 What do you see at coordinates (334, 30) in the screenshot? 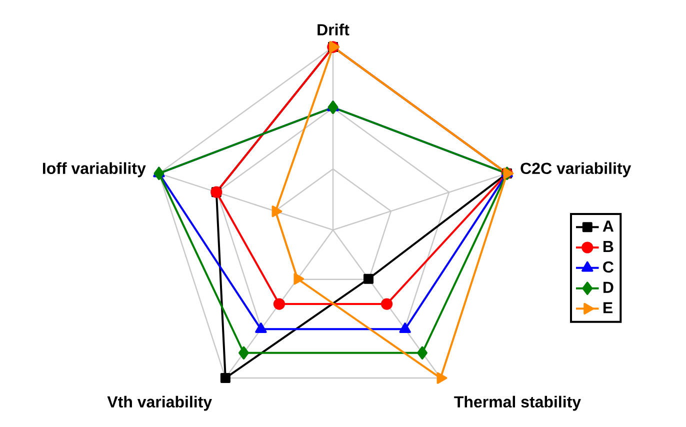
I see `spoke-label: Drift` at bounding box center [334, 30].